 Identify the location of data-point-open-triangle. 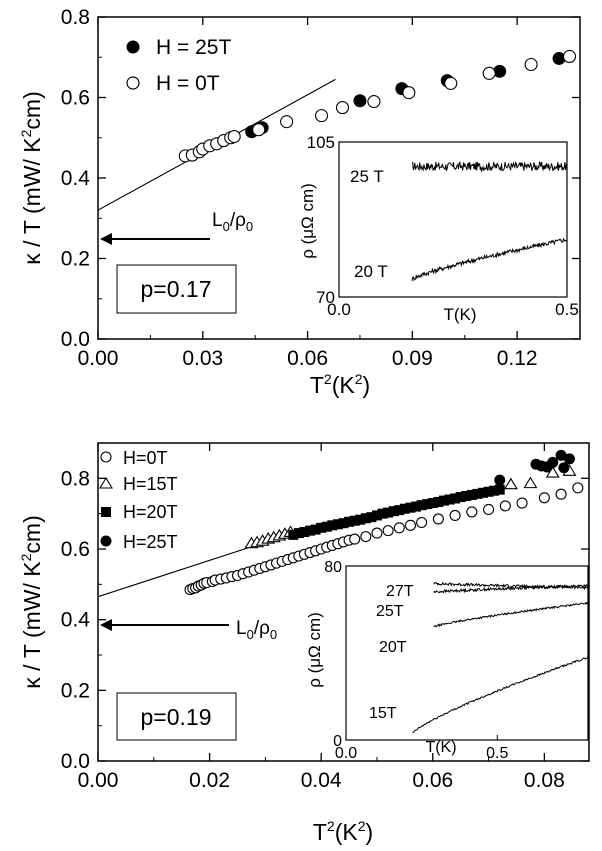
(510, 483).